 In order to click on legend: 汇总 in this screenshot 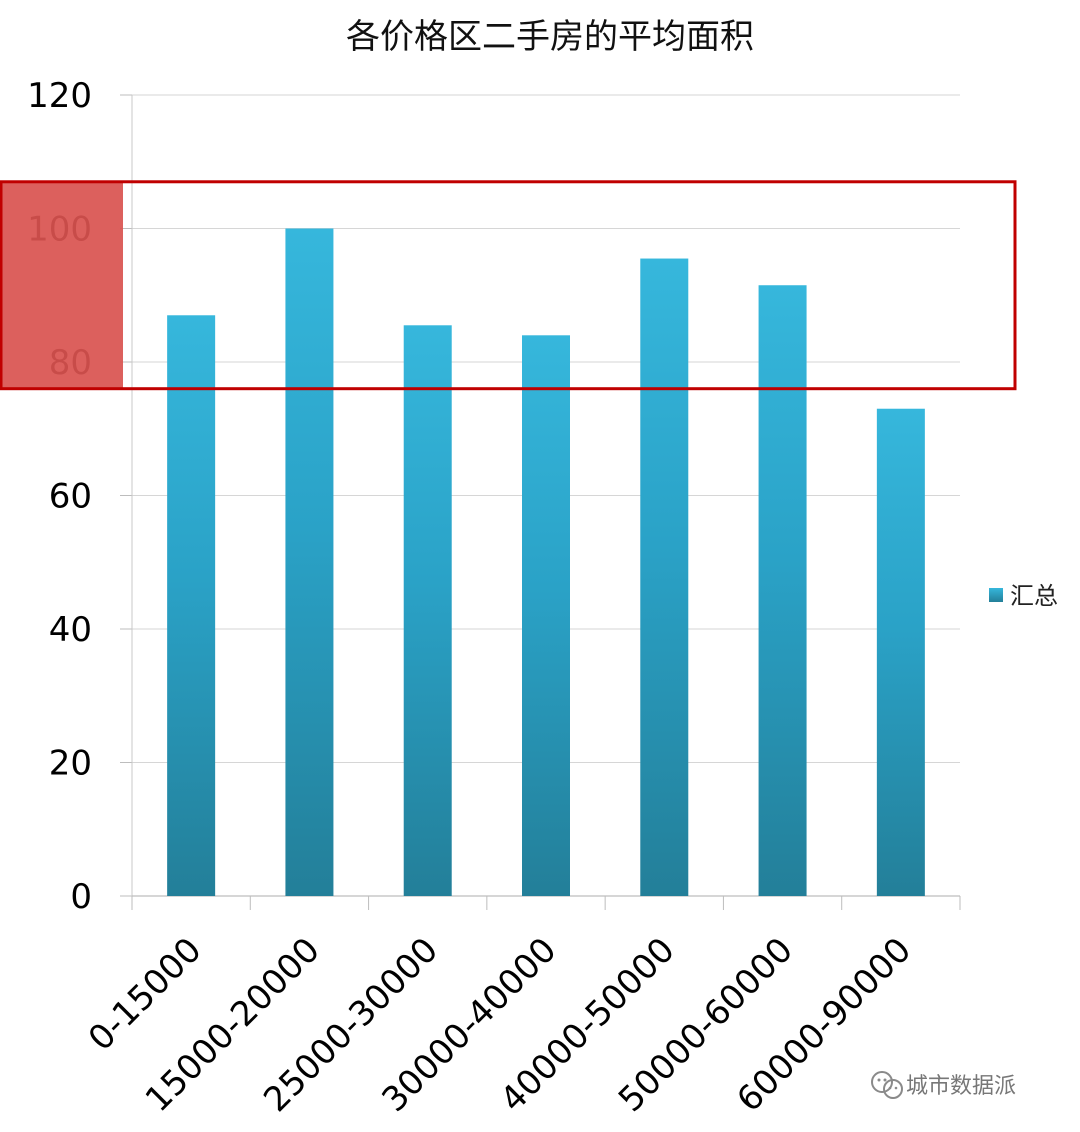, I will do `click(1023, 596)`.